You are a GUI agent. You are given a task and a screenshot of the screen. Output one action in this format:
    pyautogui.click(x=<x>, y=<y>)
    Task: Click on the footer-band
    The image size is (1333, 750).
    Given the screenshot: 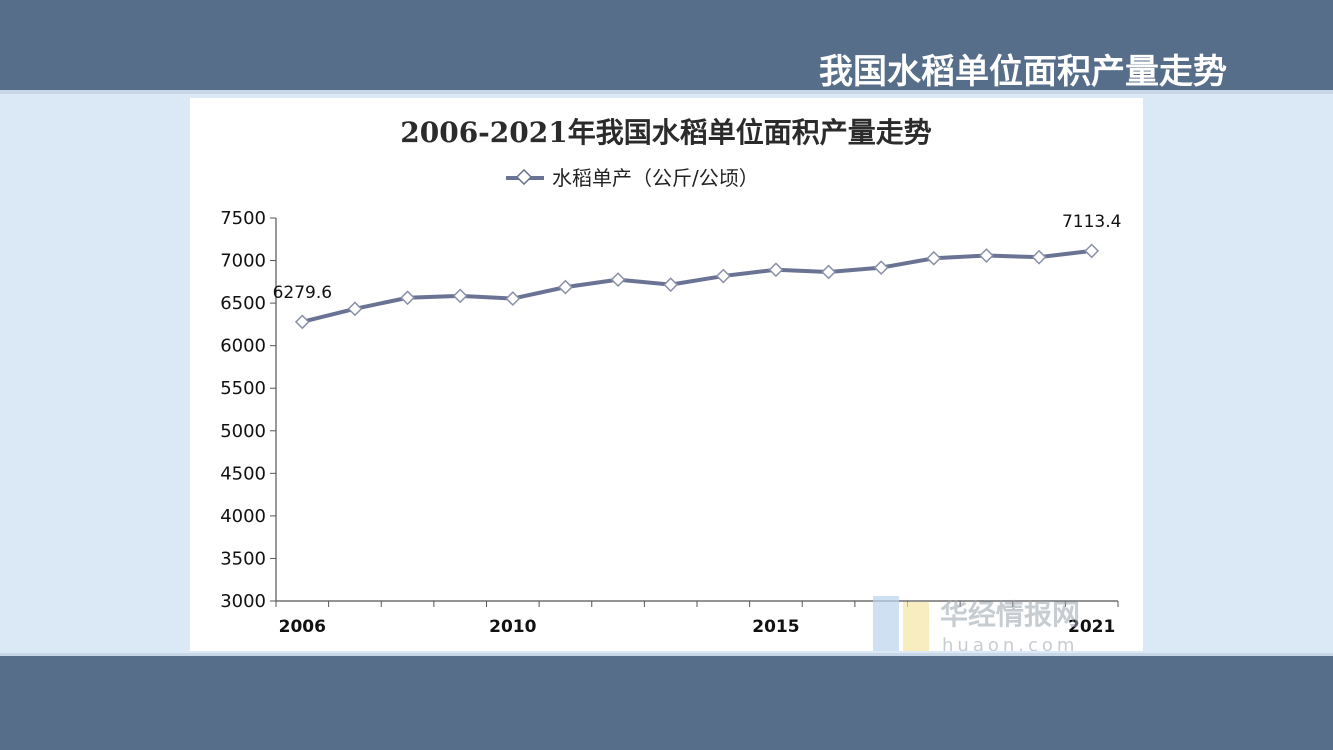 What is the action you would take?
    pyautogui.click(x=666, y=701)
    